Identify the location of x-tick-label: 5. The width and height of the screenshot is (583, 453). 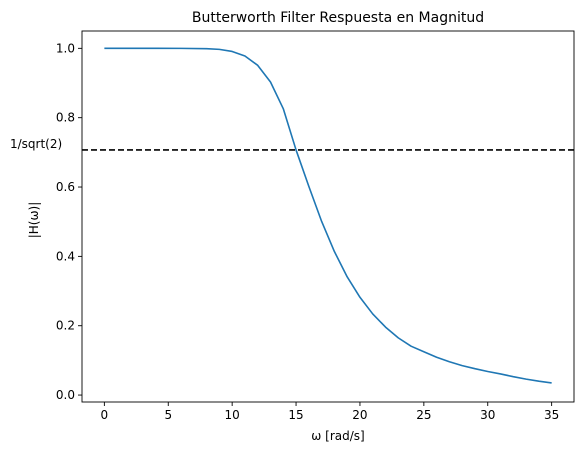
(168, 415).